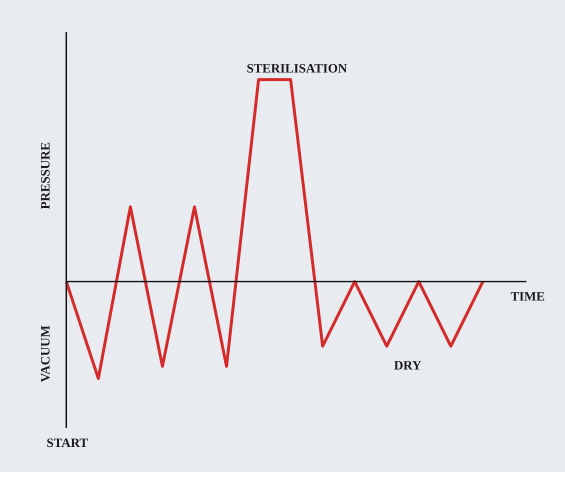 The image size is (565, 481). Describe the element at coordinates (45, 176) in the screenshot. I see `y-axis-title: PRESSURE` at that location.